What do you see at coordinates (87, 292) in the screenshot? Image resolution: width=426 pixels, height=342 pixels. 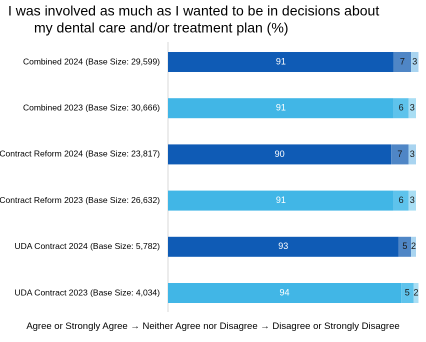 I see `category-label: UDA Contract 2023 (Base Size: 4,034)` at bounding box center [87, 292].